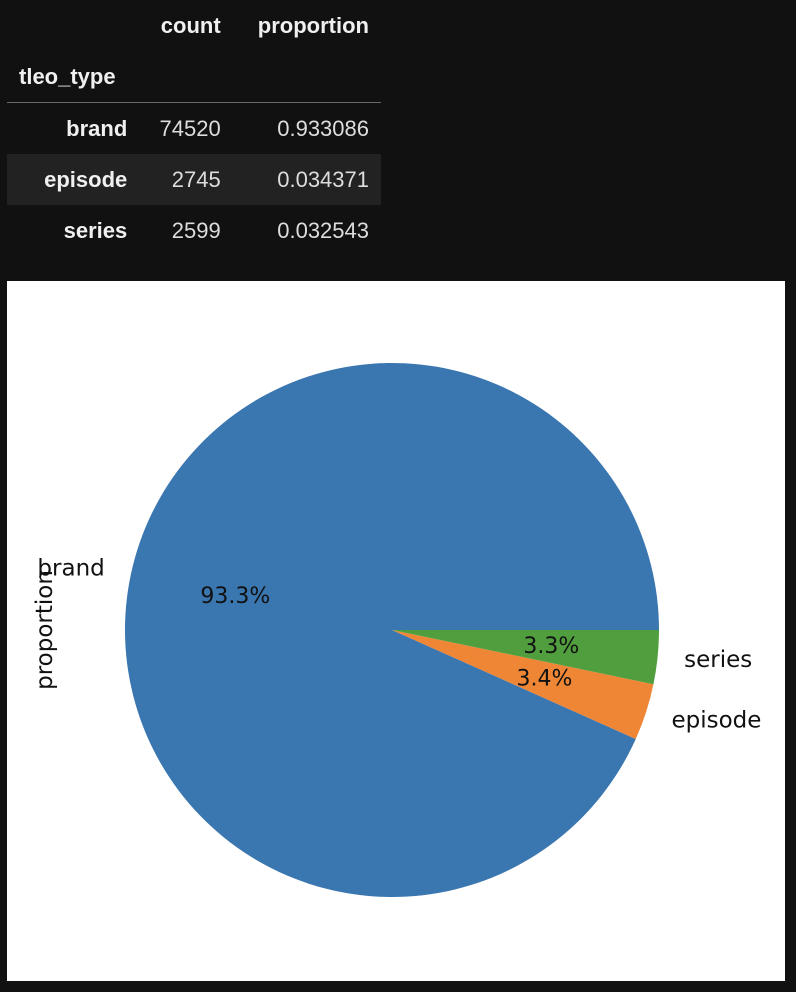  I want to click on index-name: tleo_type, so click(73, 77).